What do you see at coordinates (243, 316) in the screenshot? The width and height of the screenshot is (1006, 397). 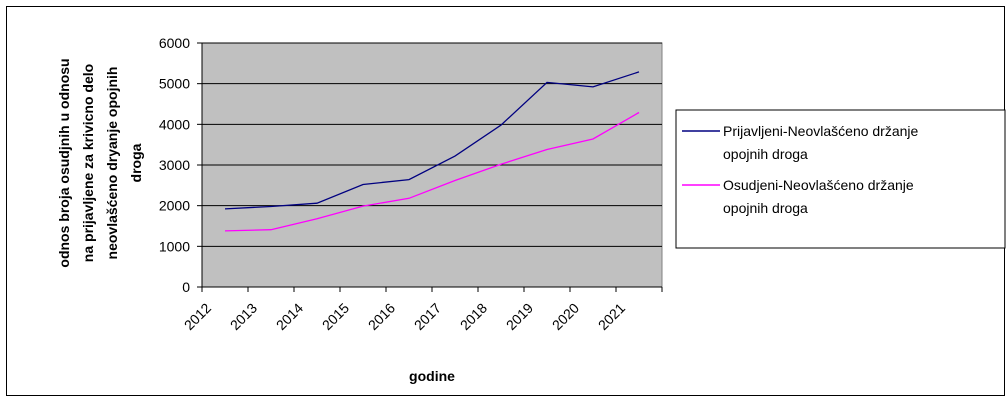 I see `x-tick-label: 2013` at bounding box center [243, 316].